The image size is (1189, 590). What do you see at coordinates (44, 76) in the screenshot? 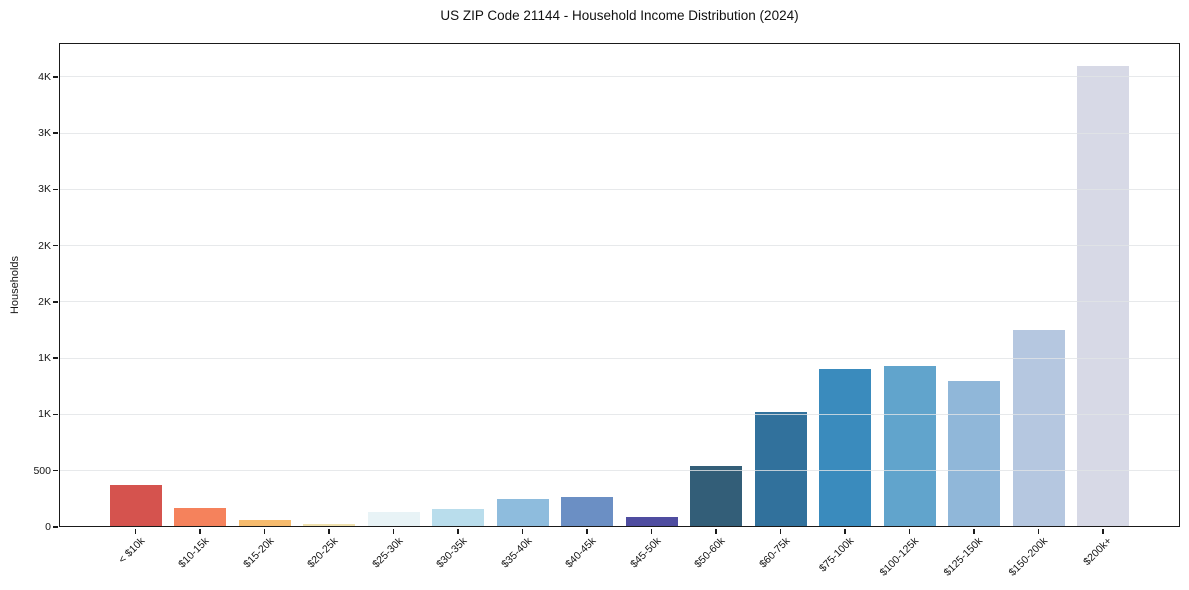
I see `y-tick-label: 4K` at bounding box center [44, 76].